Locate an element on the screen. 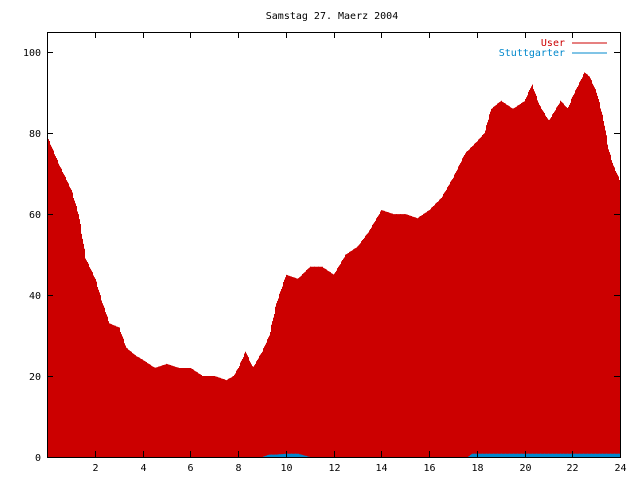 The image size is (640, 480). legend-label-stuttgarter: Stuttgarter is located at coordinates (532, 53).